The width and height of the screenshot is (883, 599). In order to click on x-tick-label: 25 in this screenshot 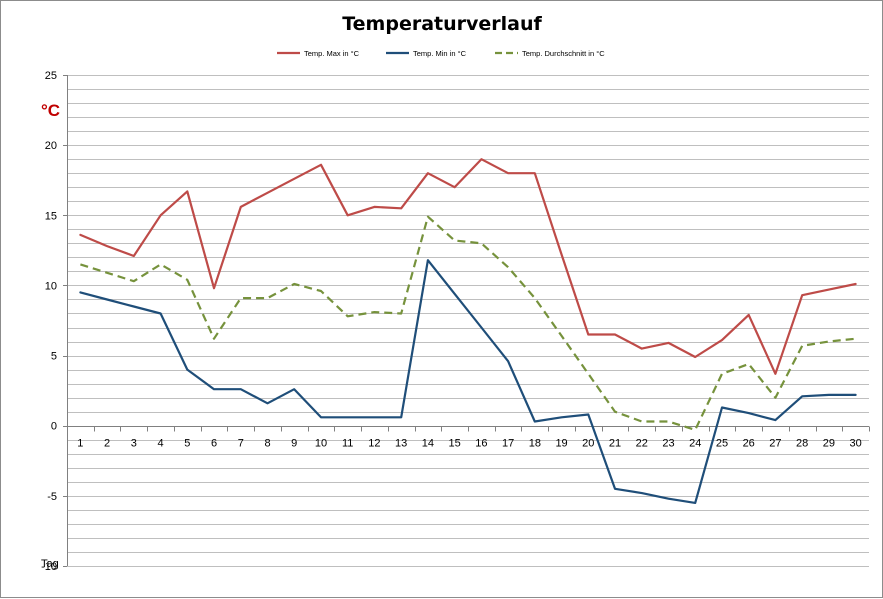, I will do `click(722, 444)`.